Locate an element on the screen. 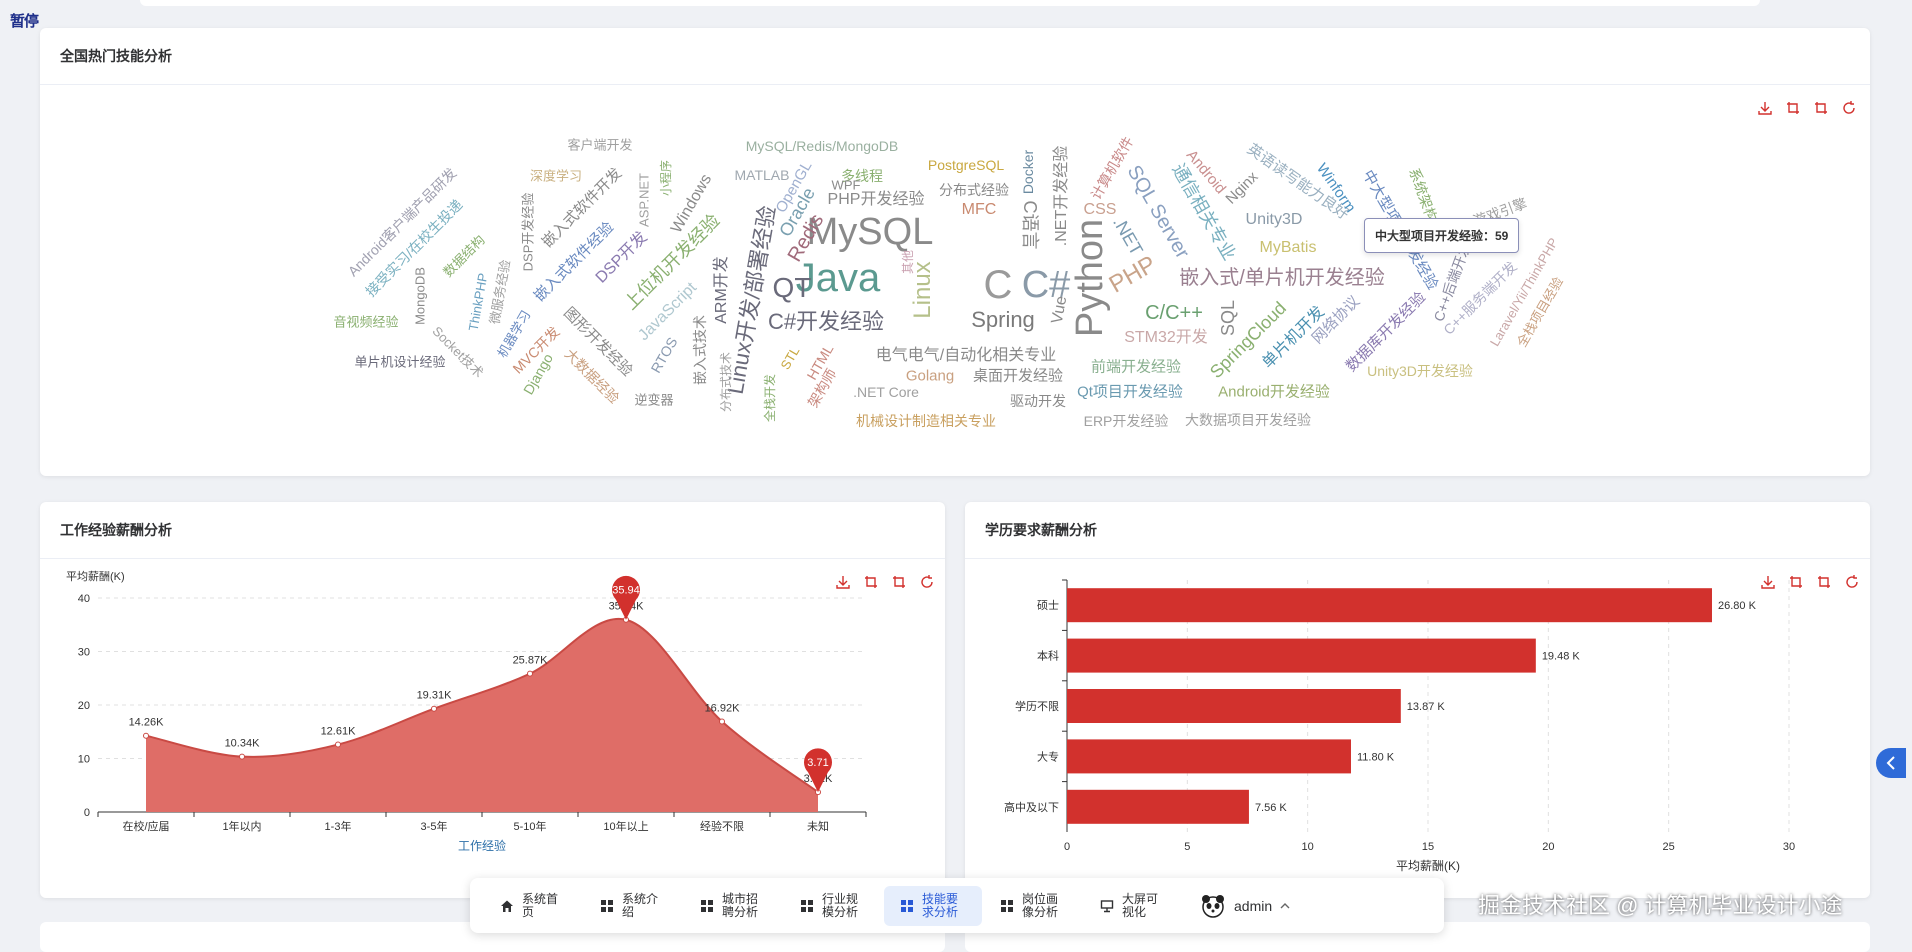  wordcloud-toolbox is located at coordinates (1807, 108).